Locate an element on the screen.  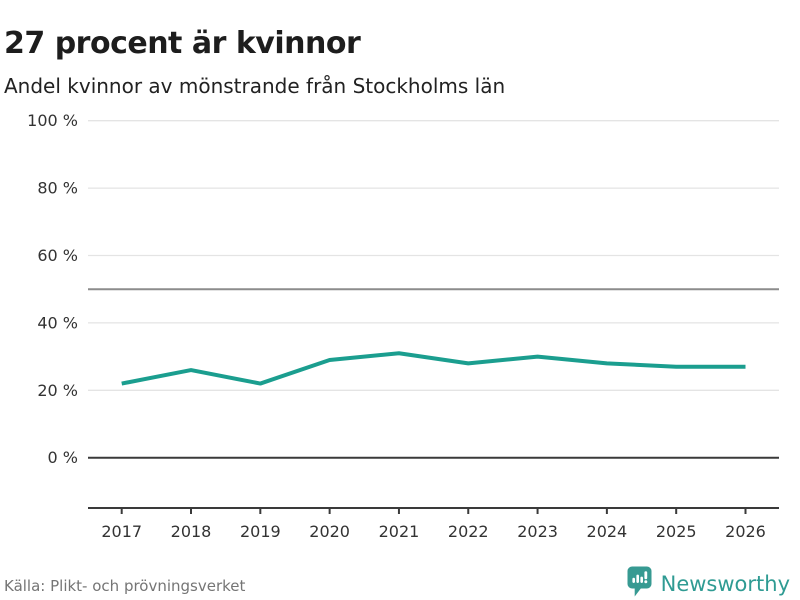
x-tick-label: 2024 is located at coordinates (607, 531).